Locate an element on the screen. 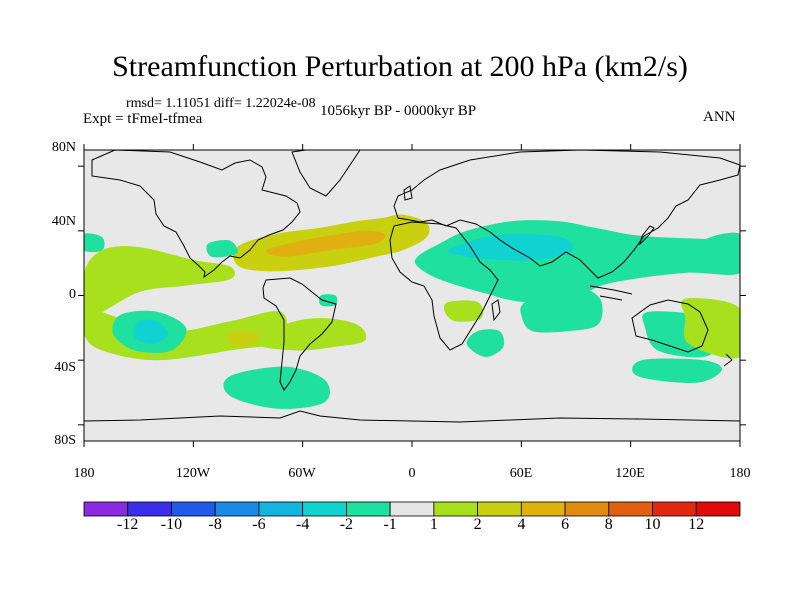 The height and width of the screenshot is (600, 800). y-tick-label-80n: 80N is located at coordinates (63, 147).